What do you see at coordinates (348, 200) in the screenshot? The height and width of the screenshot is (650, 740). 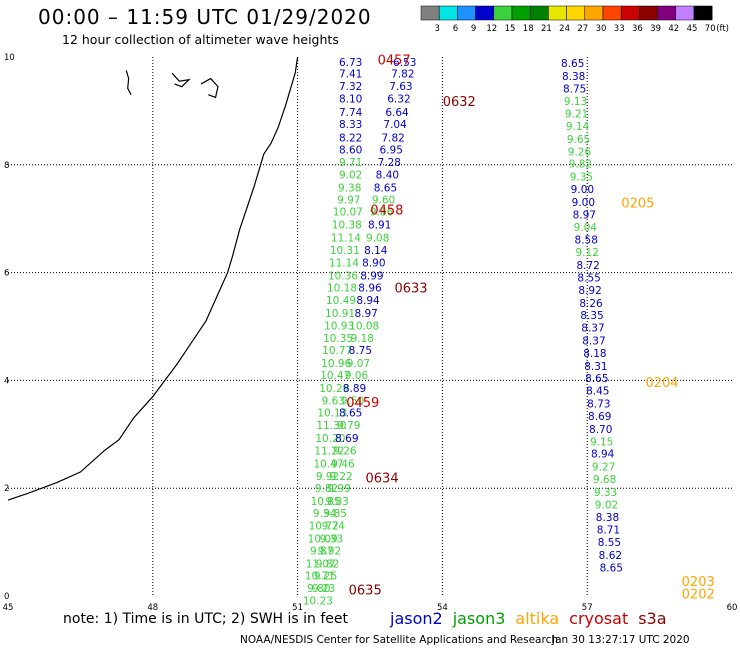 I see `wave-height-point: 9.97` at bounding box center [348, 200].